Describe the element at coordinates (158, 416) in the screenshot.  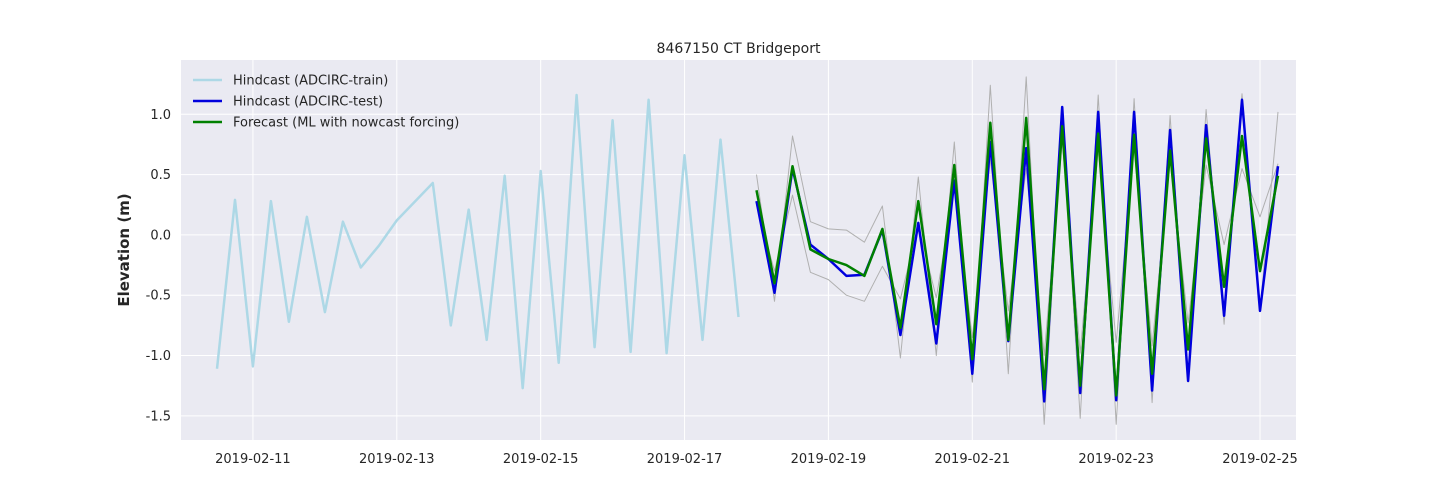
I see `y-tick-label: -1.5` at that location.